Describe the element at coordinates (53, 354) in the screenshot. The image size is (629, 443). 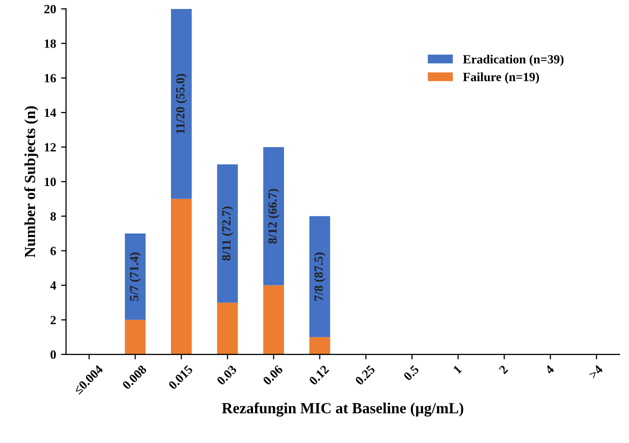
I see `y-tick-label: 0` at that location.